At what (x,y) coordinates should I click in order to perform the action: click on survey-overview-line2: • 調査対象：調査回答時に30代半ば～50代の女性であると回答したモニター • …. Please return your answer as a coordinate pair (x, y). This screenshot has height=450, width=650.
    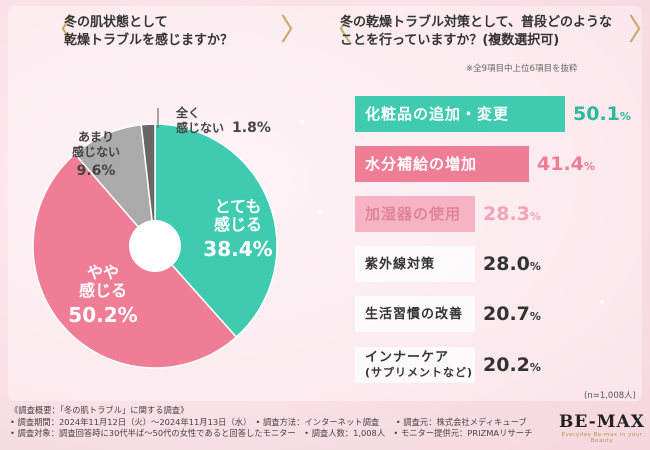
    Looking at the image, I should click on (271, 433).